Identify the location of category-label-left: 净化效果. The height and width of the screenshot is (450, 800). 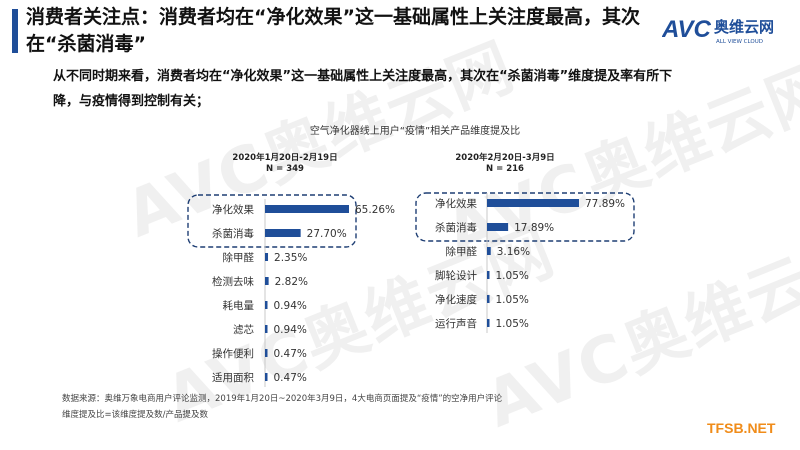
(233, 209).